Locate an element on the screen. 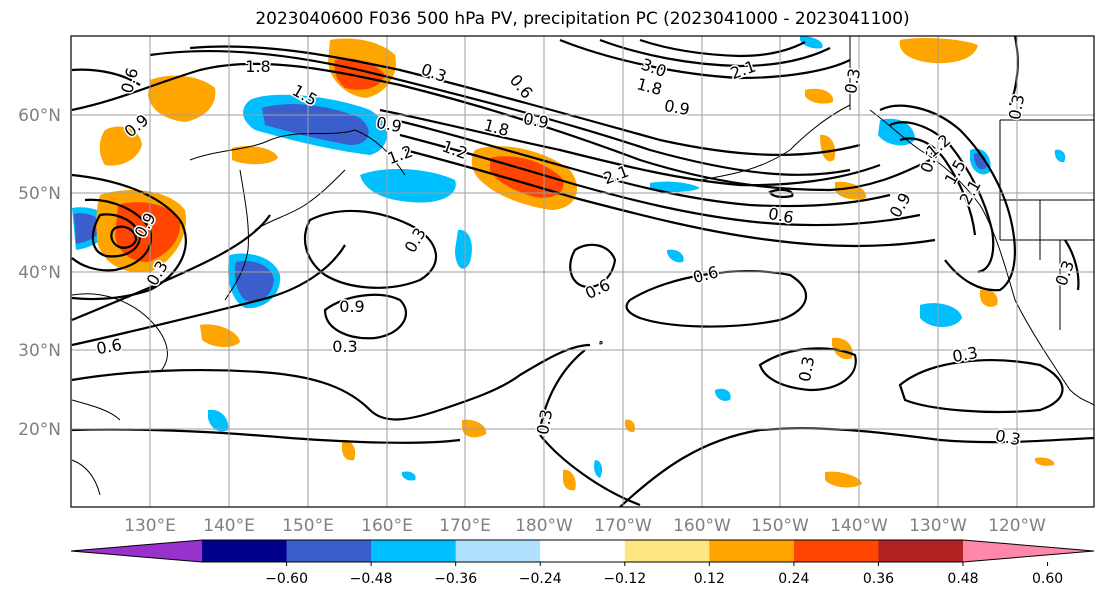 Image resolution: width=1105 pixels, height=601 pixels. latitude-labels: 60°N 50°N 40°N 30°N 20°N is located at coordinates (39, 273).